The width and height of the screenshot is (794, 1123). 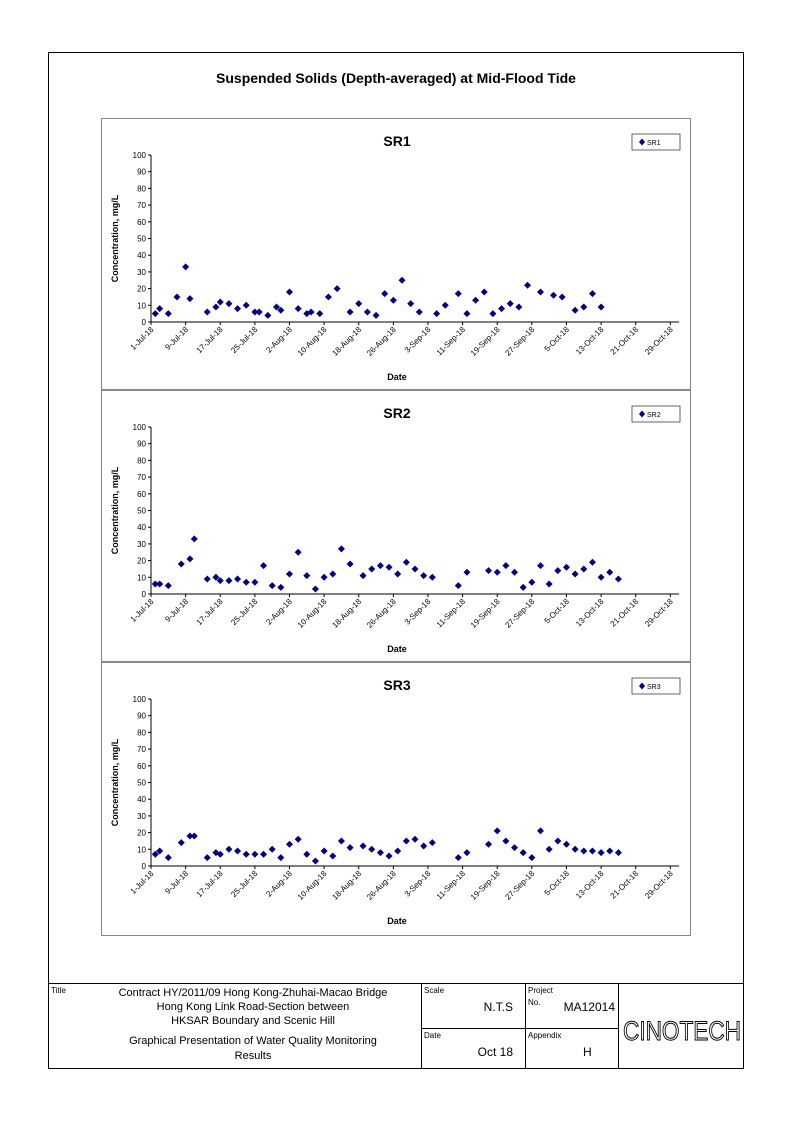 I want to click on y-tick-label: 70, so click(x=141, y=477).